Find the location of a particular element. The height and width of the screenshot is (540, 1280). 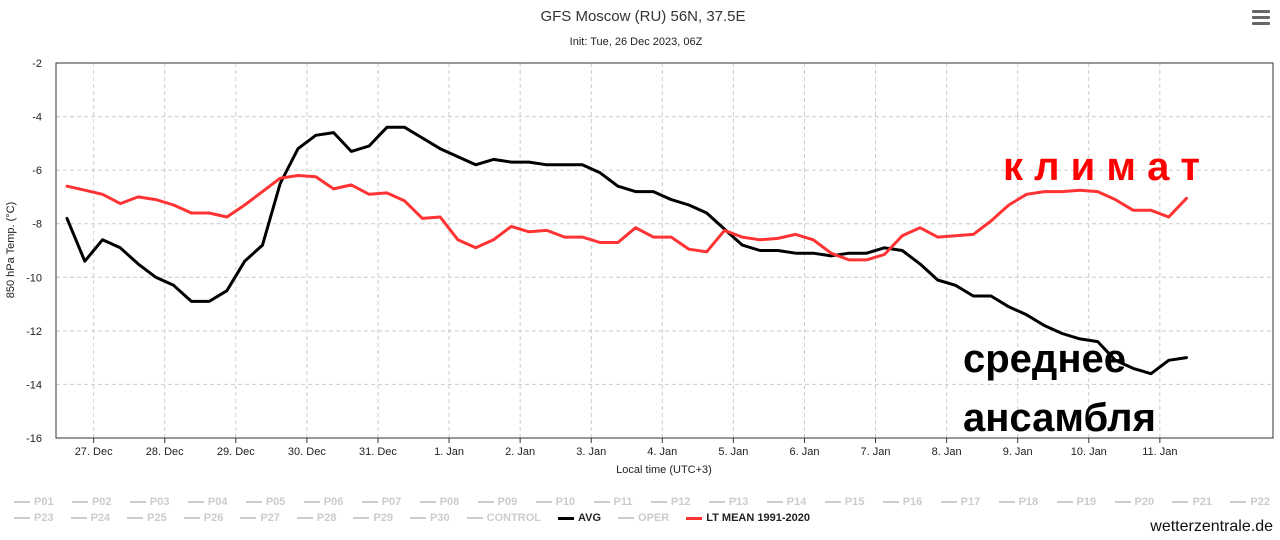

legend-label: P01 is located at coordinates (44, 502).